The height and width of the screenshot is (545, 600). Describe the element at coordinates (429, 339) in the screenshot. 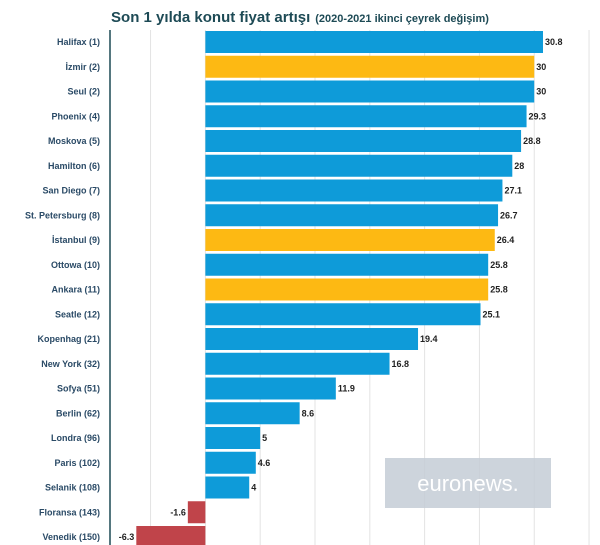

I see `value-label: 19.4` at that location.